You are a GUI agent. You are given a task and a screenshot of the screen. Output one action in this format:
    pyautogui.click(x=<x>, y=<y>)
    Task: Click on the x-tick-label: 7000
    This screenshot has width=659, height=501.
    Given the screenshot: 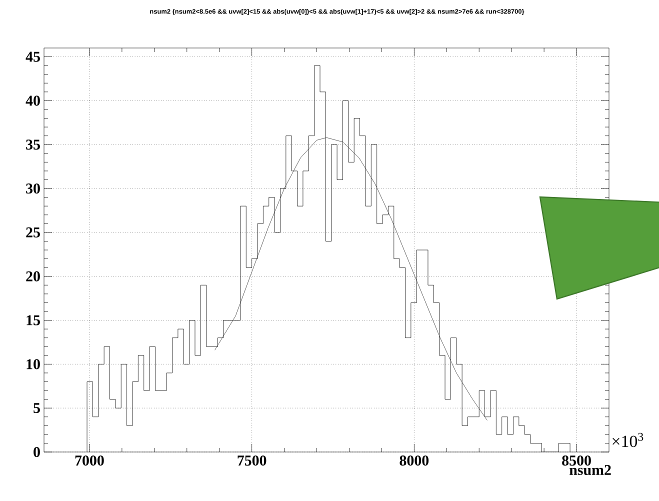 What is the action you would take?
    pyautogui.click(x=89, y=461)
    